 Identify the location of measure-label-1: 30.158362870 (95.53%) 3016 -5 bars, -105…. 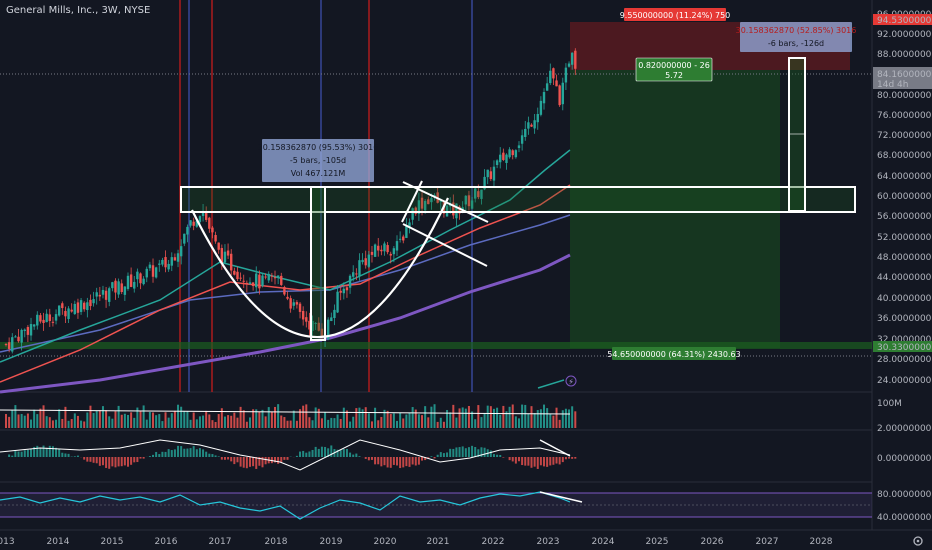
(318, 160).